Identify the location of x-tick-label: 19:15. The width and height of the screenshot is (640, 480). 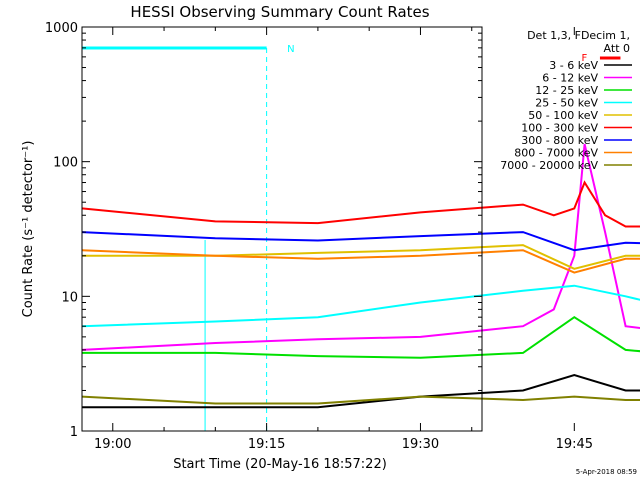
(266, 444).